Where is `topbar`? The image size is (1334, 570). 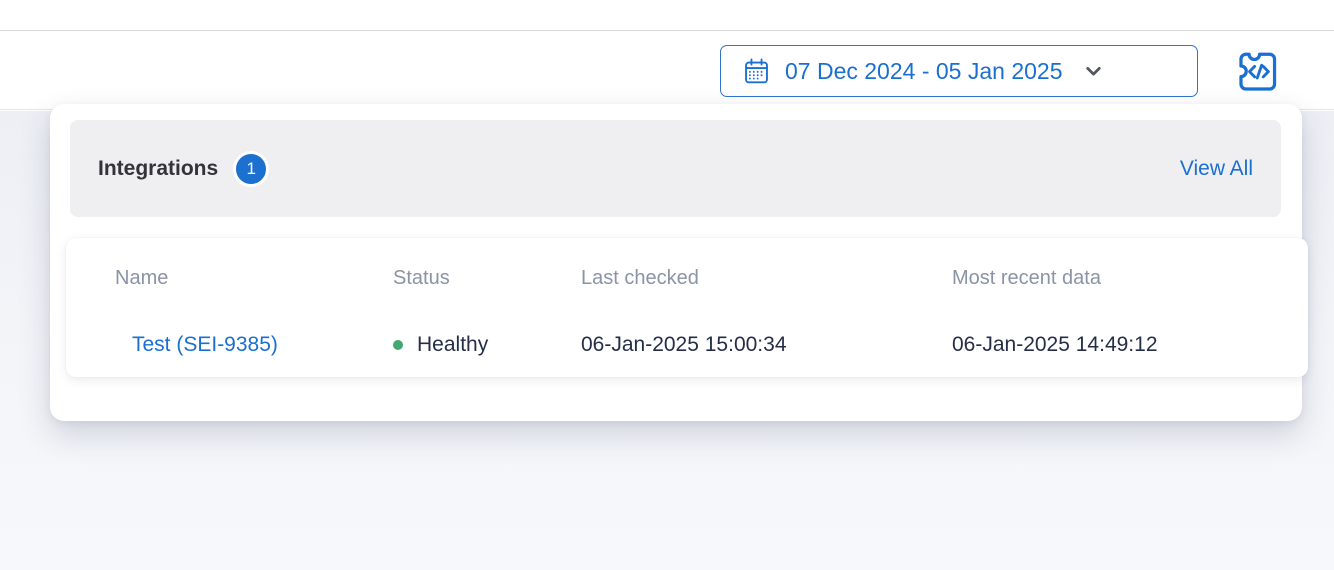
topbar is located at coordinates (667, 15).